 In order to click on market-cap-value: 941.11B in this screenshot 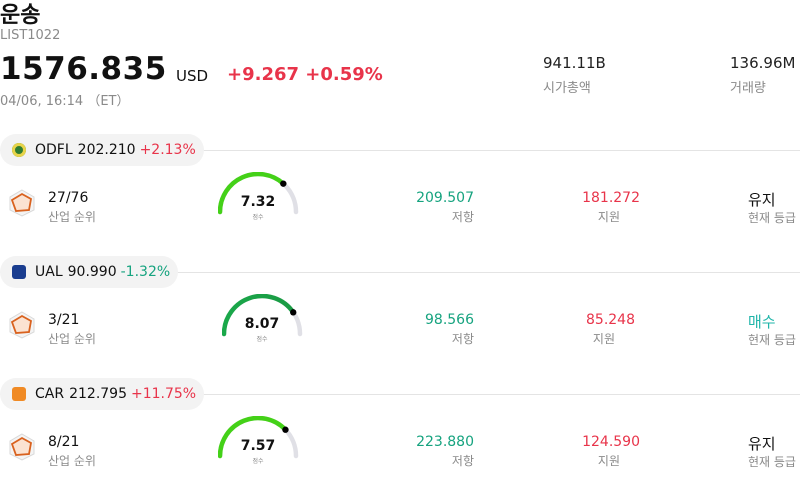, I will do `click(574, 63)`.